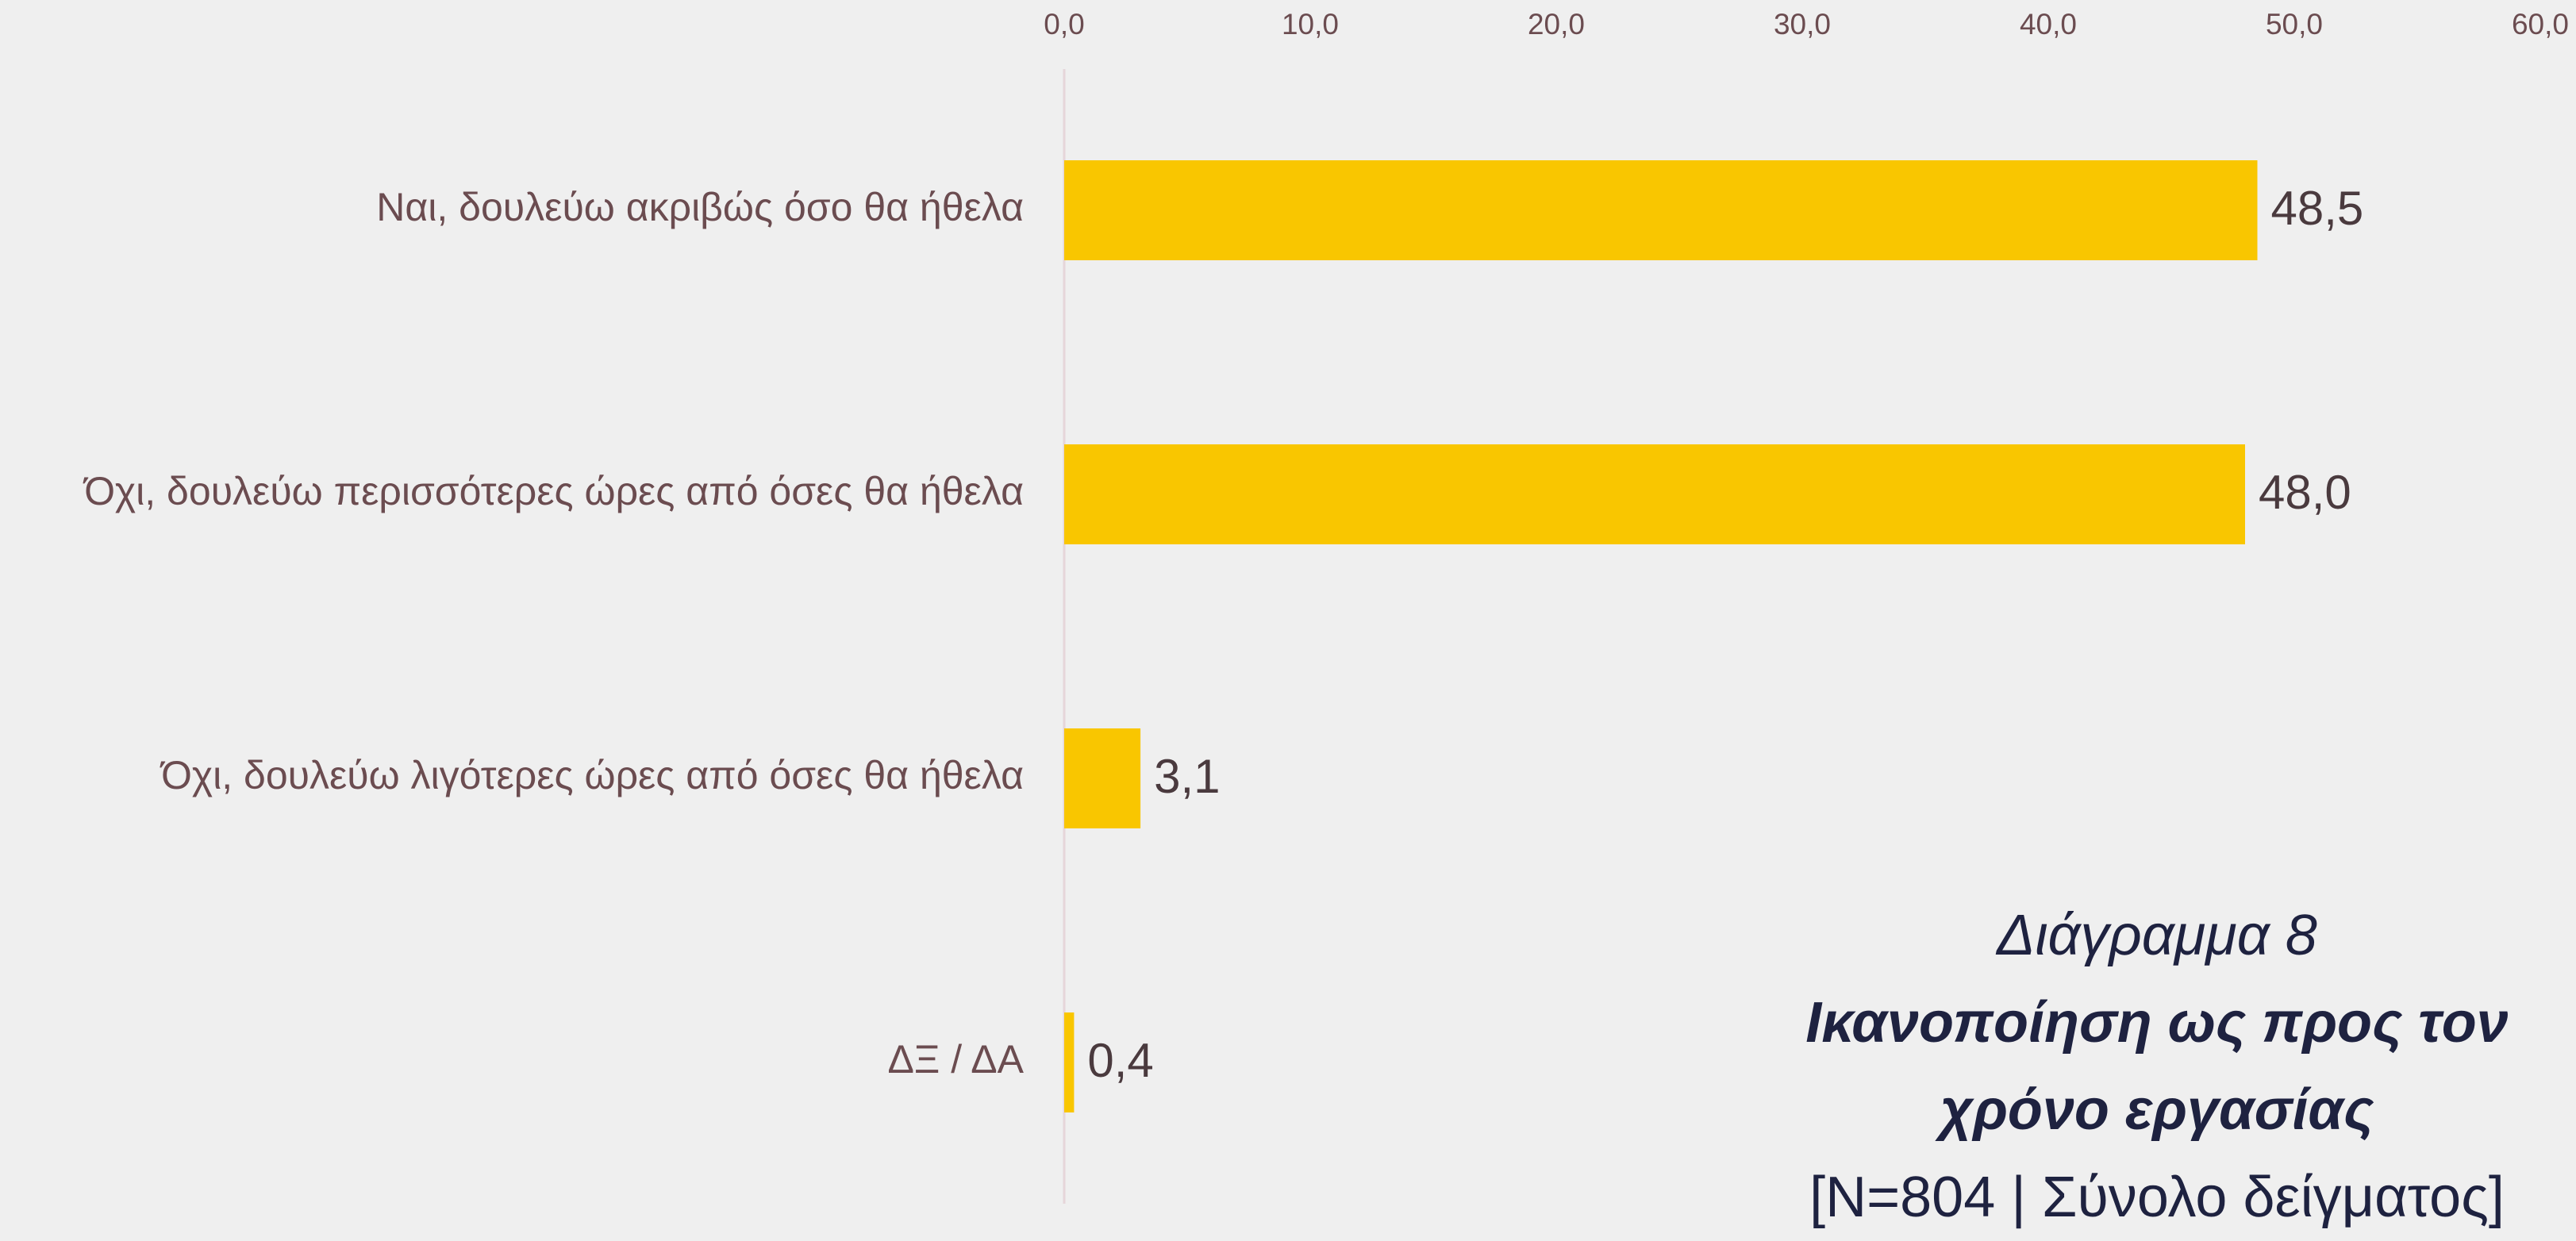  What do you see at coordinates (1187, 776) in the screenshot?
I see `value-label: 3,1` at bounding box center [1187, 776].